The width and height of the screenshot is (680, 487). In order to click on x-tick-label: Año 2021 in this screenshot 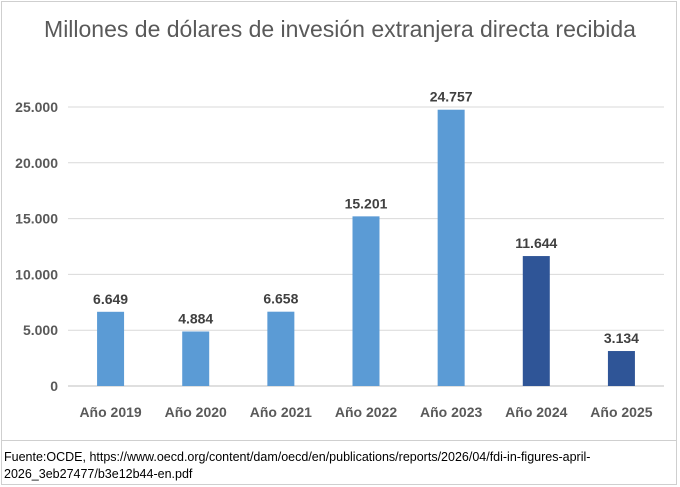, I will do `click(281, 412)`.